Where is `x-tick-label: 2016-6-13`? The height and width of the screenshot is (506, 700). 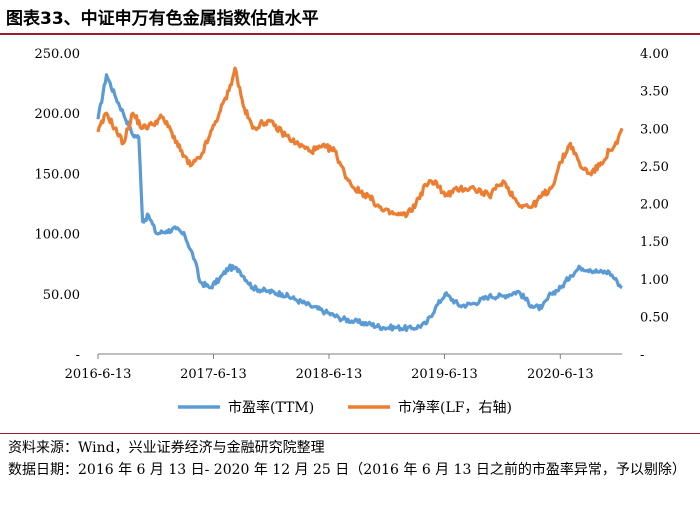 x-tick-label: 2016-6-13 is located at coordinates (98, 374).